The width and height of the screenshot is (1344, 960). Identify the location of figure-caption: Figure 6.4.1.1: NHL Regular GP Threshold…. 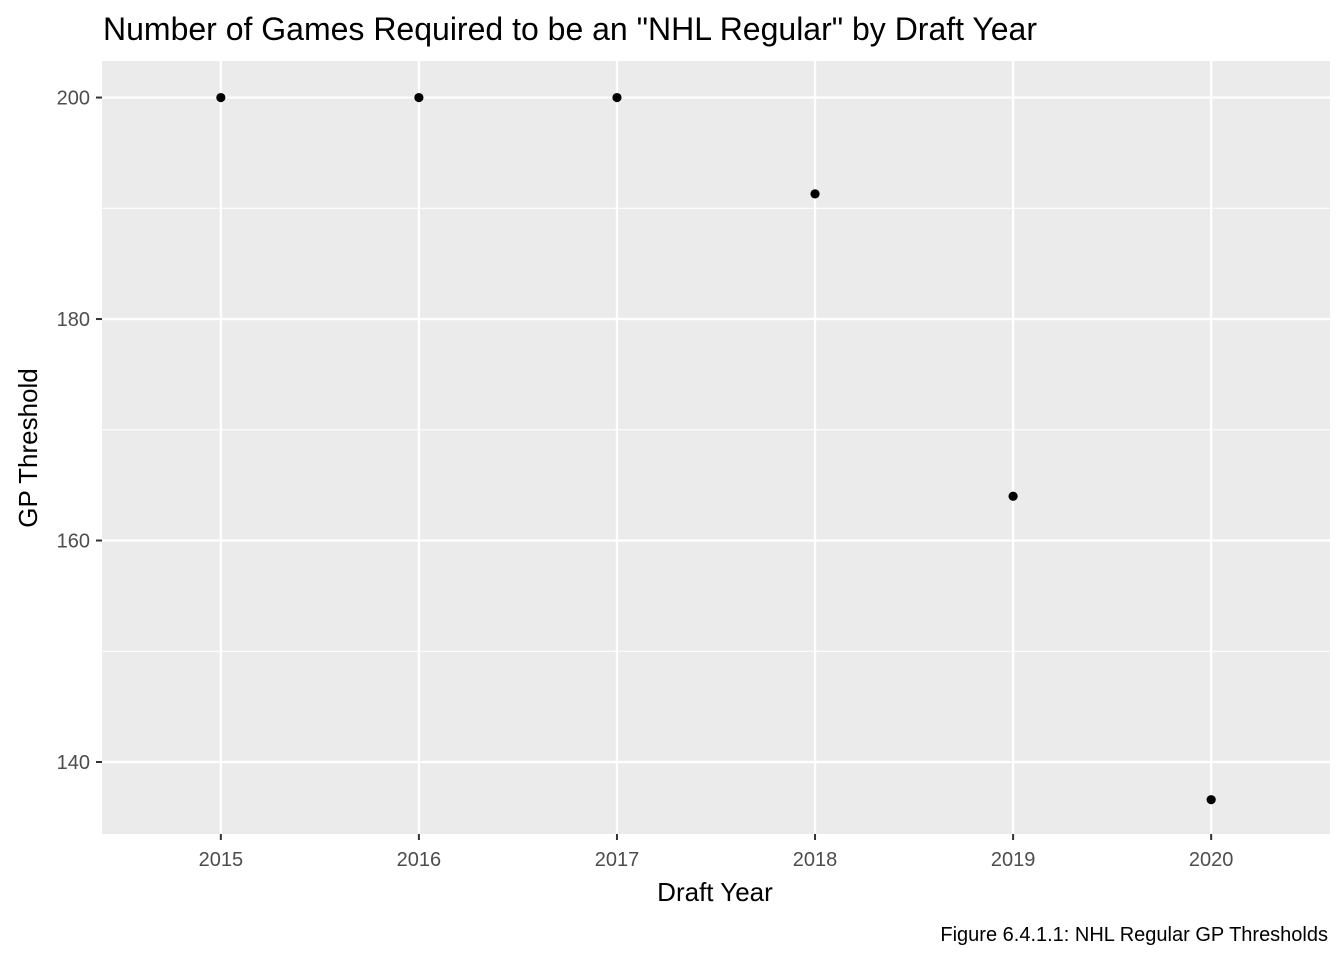
(1134, 935).